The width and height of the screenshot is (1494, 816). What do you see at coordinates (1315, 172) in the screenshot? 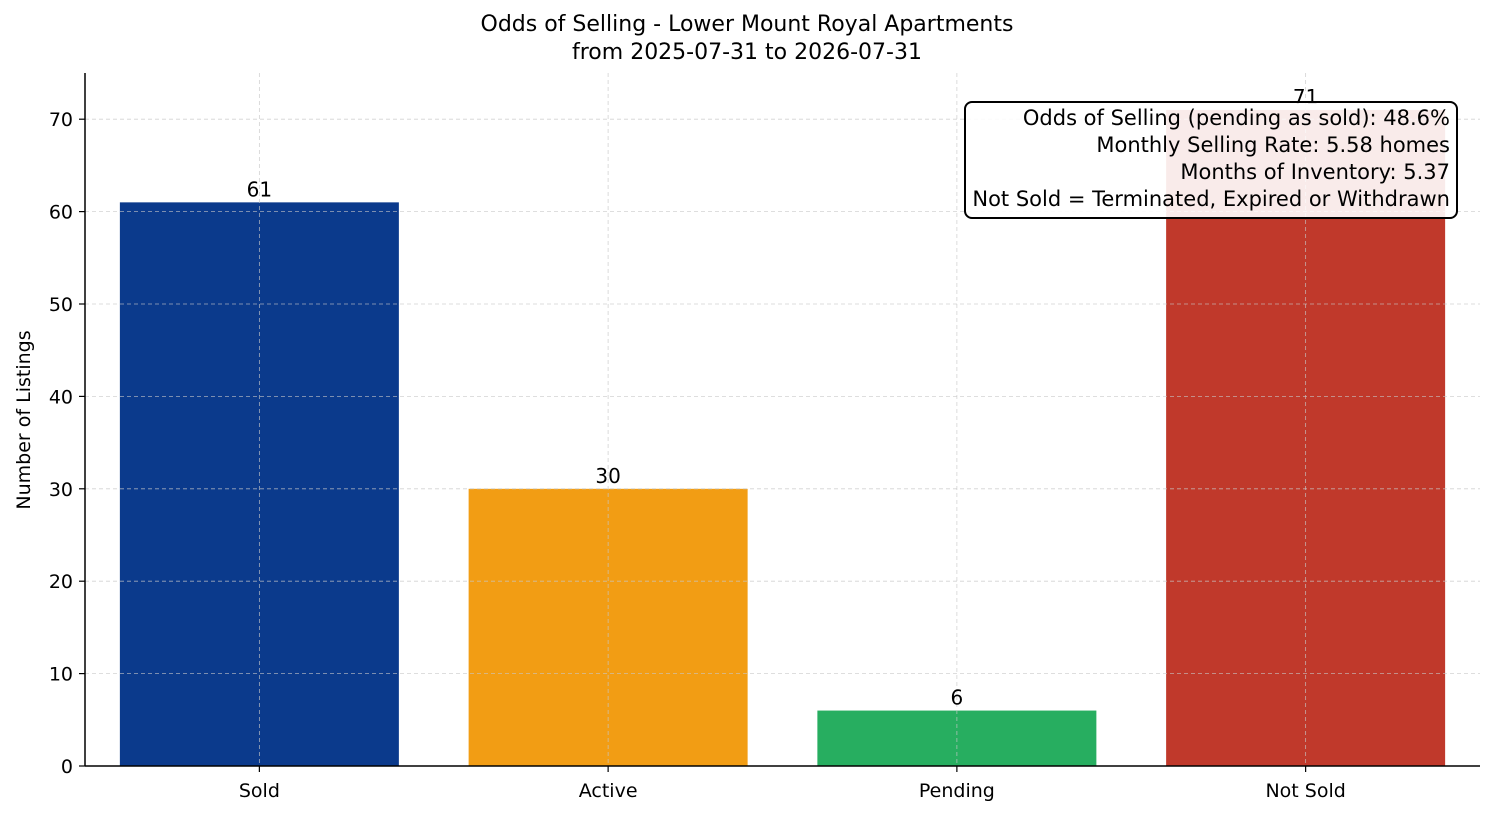
I see `annotation-months-inventory: Months of Inventory: 5.37` at bounding box center [1315, 172].